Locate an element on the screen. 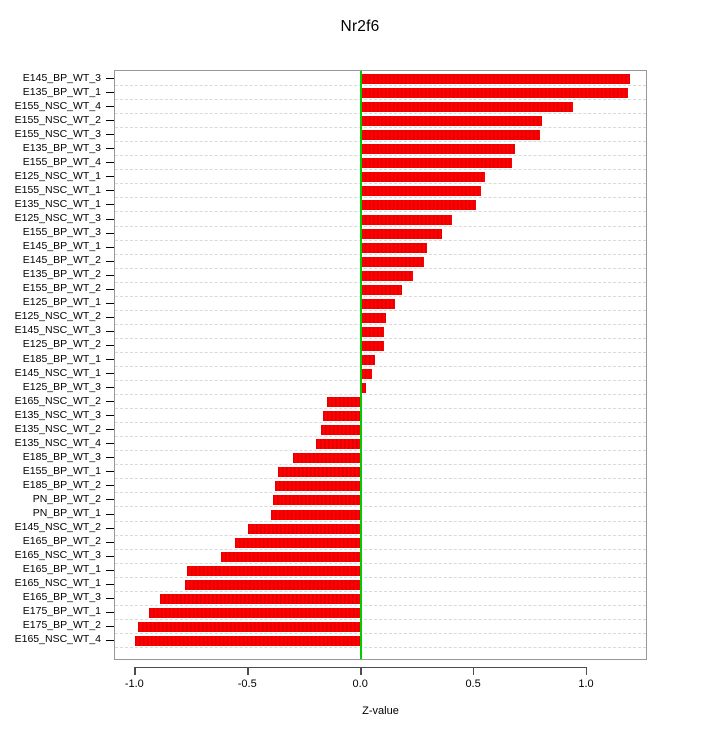 Image resolution: width=720 pixels, height=735 pixels. x-tick-label: -0.5 is located at coordinates (247, 684).